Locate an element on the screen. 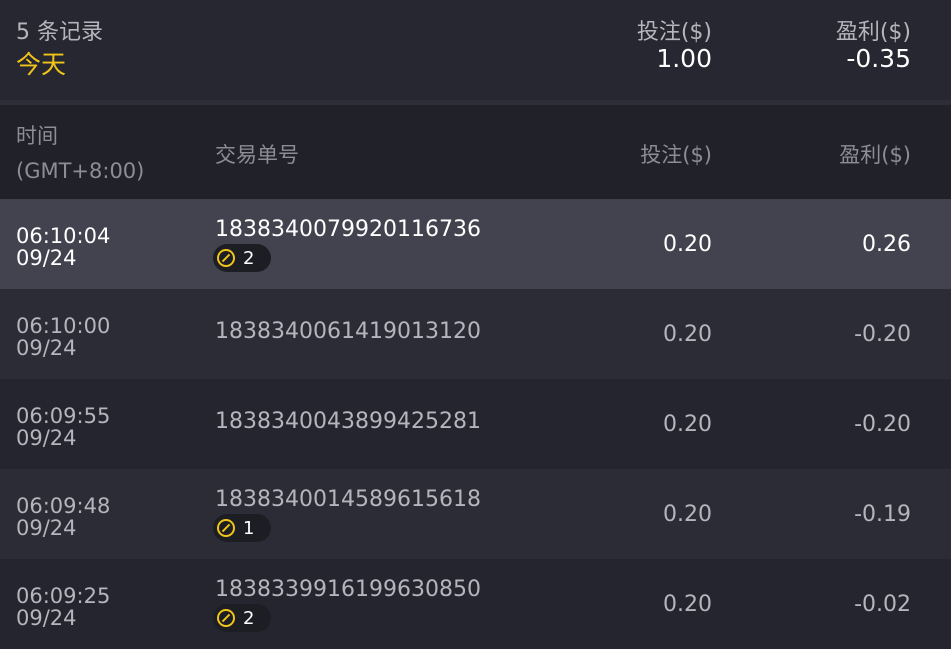  row-time: 06:09:55 09/24 is located at coordinates (63, 427).